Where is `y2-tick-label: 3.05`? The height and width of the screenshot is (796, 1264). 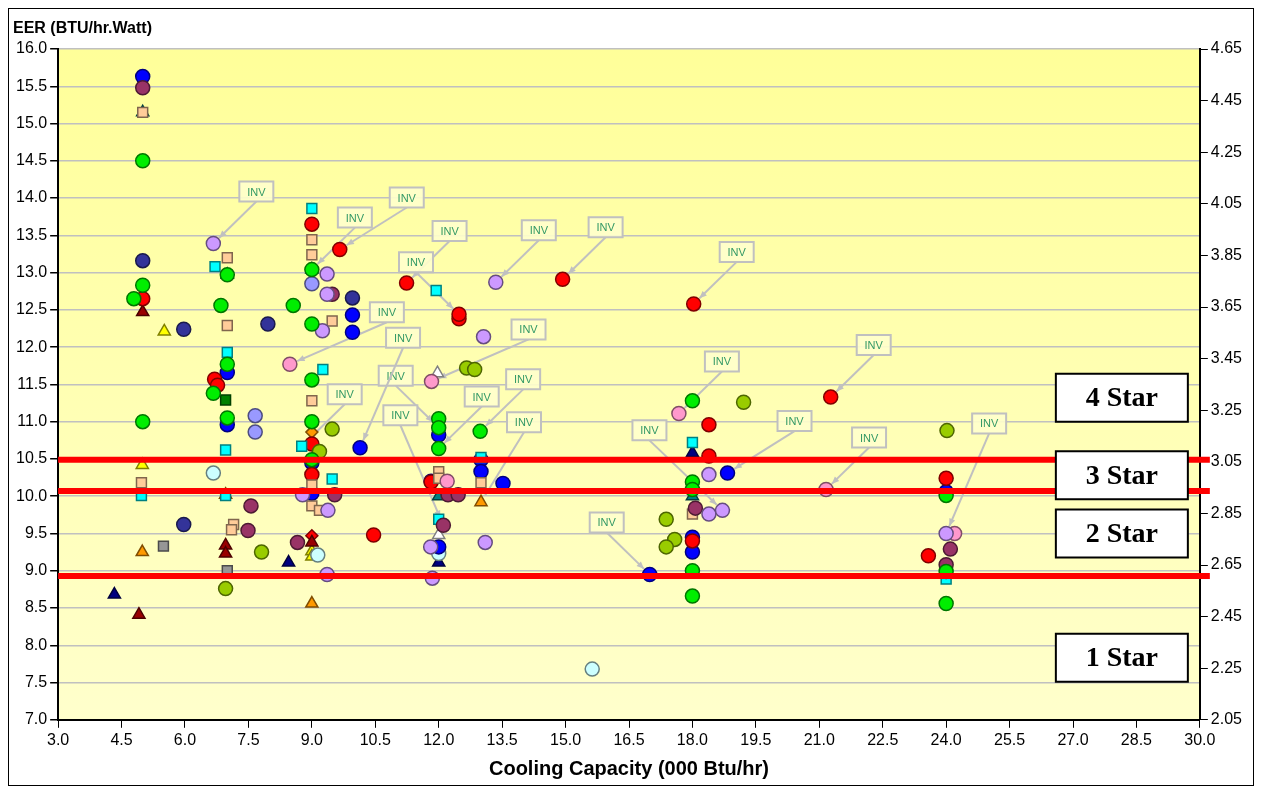
y2-tick-label: 3.05 is located at coordinates (1226, 461).